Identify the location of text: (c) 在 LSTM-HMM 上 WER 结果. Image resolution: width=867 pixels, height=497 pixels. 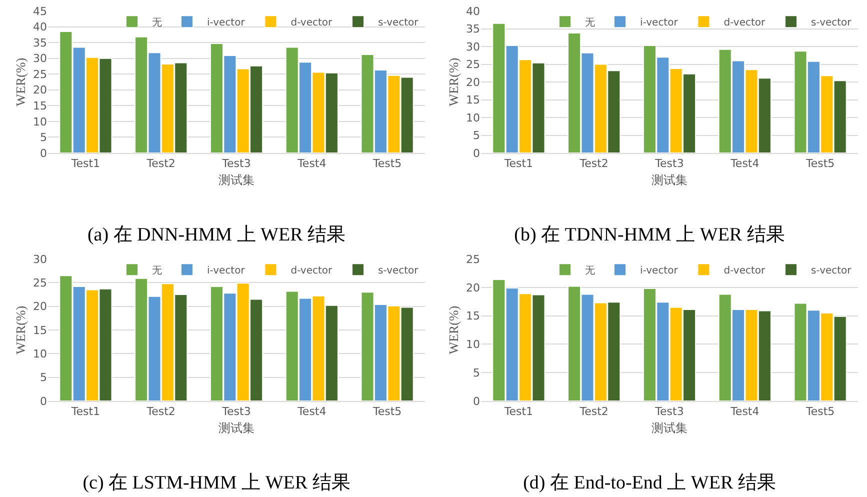
(216, 483).